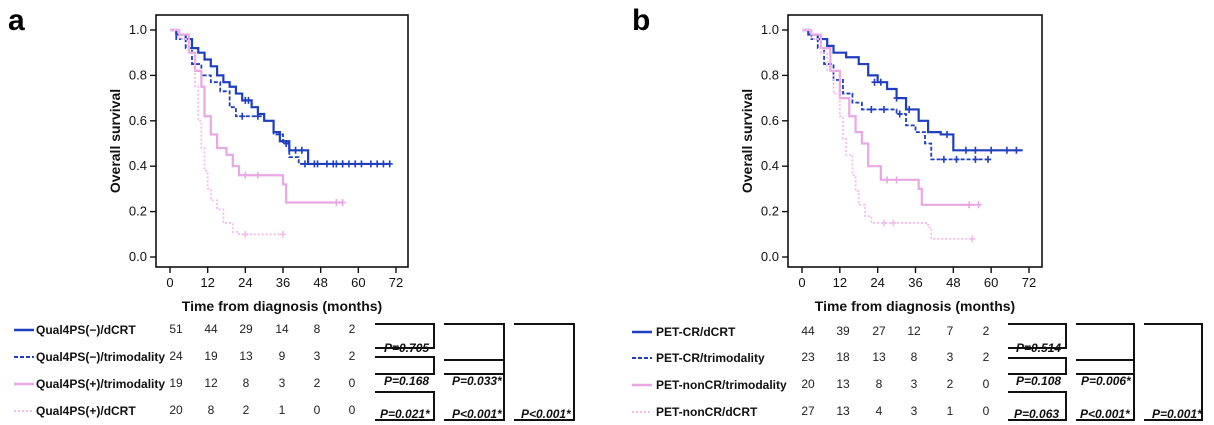 The width and height of the screenshot is (1214, 425). Describe the element at coordinates (282, 306) in the screenshot. I see `panel-a-x-axis-title: Time from diagnosis (months)` at that location.